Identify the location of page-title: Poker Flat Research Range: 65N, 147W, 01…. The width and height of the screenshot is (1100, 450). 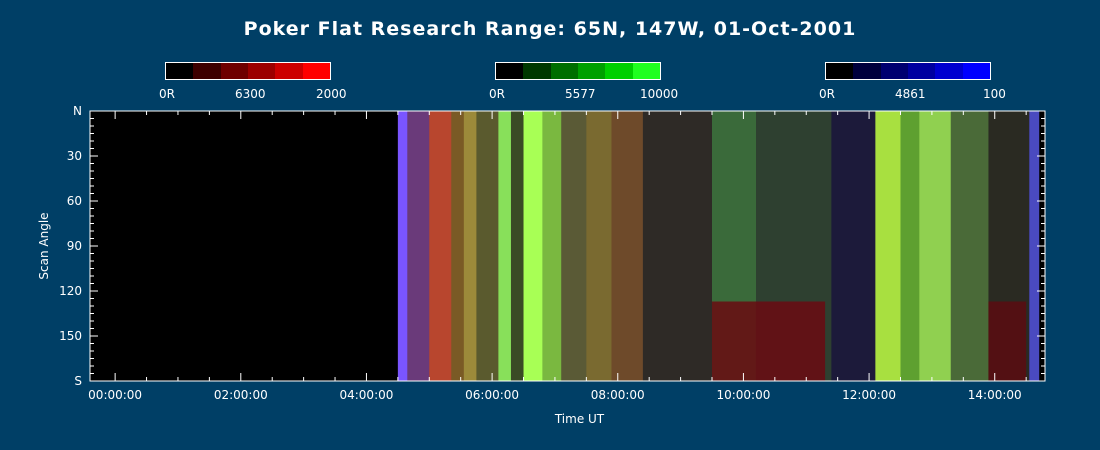
(550, 29).